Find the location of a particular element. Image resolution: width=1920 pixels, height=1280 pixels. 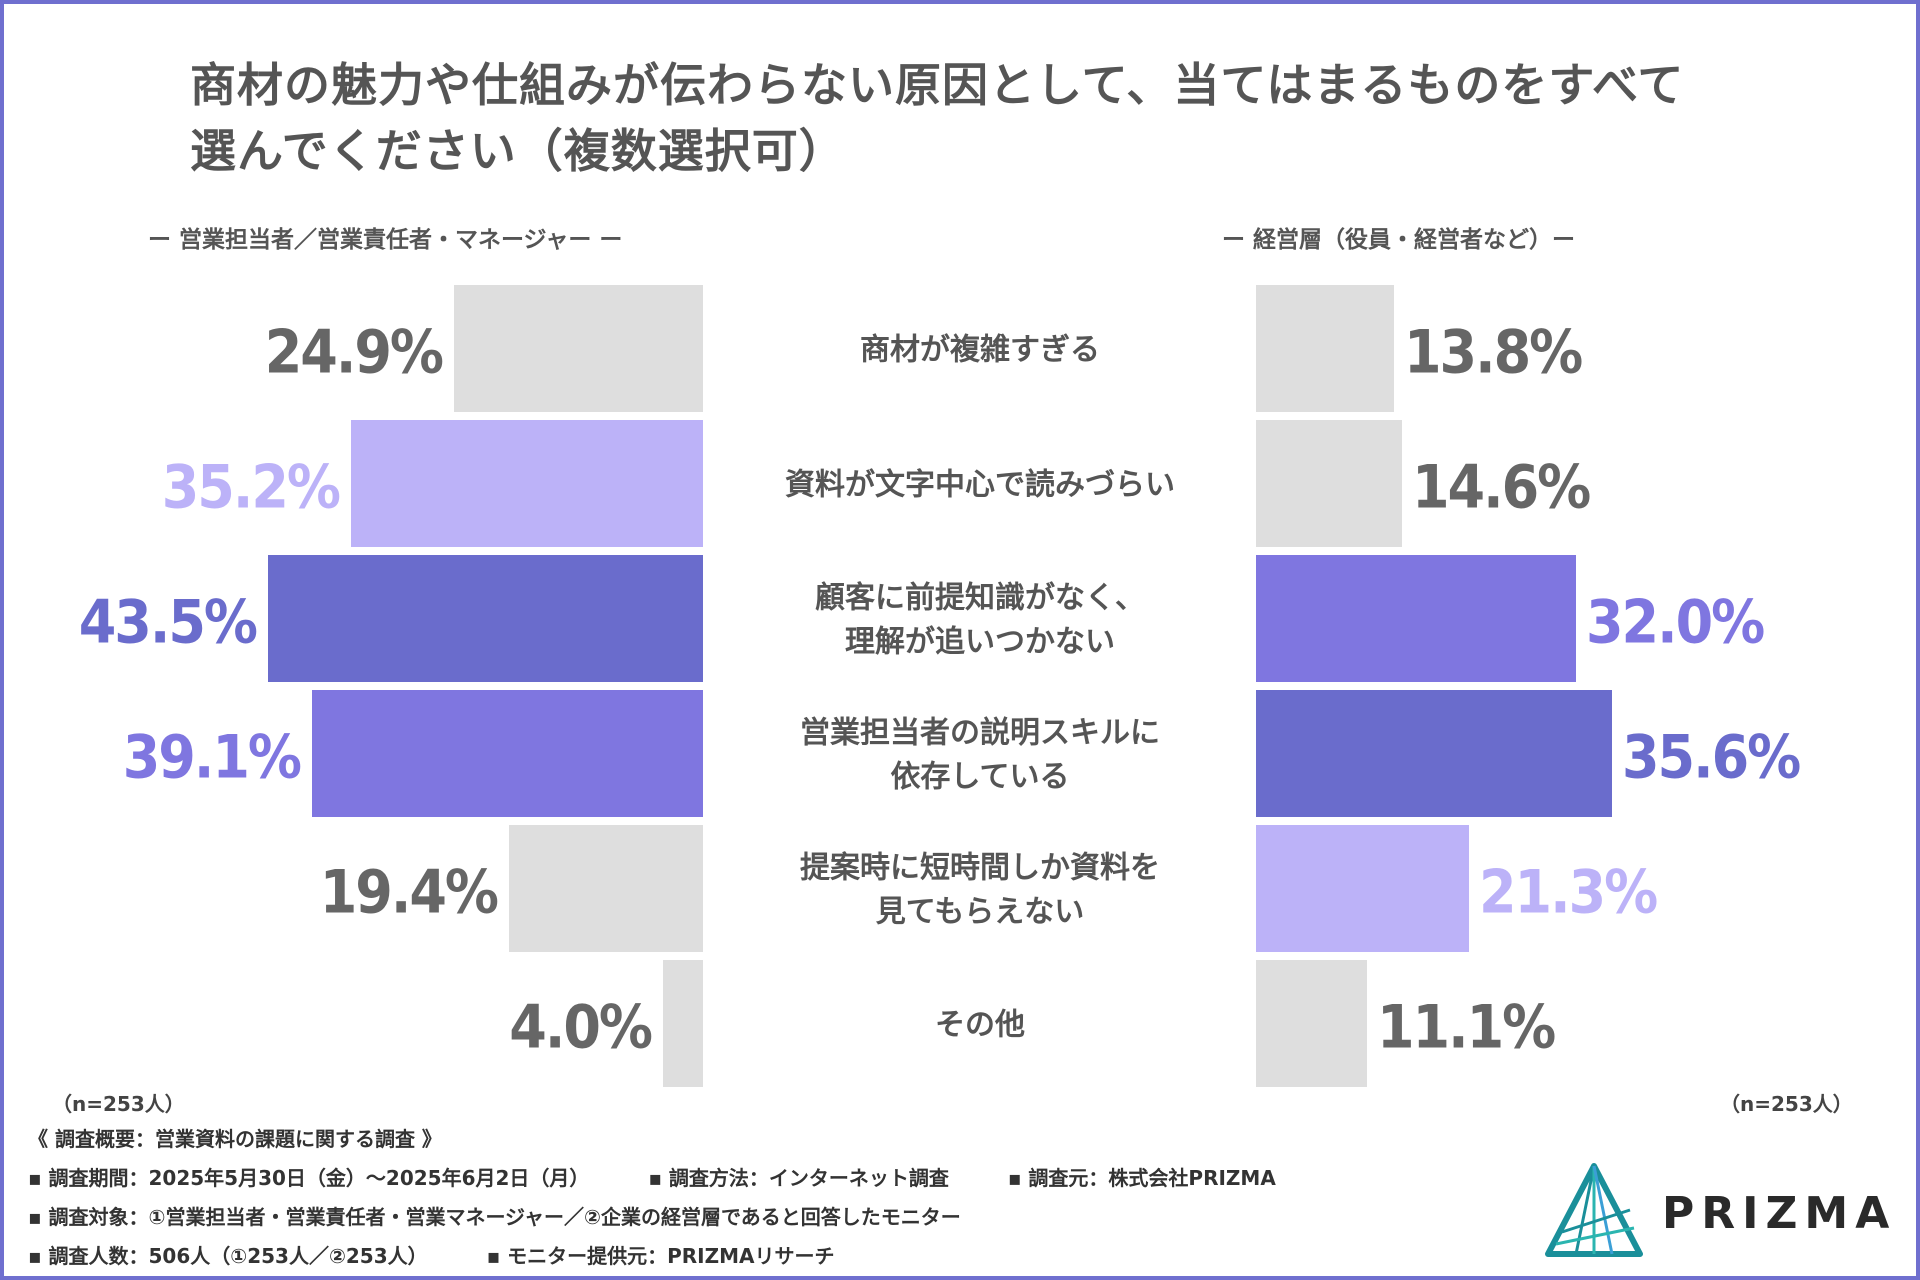

category-label-4-line-1: 営業担当者の説明スキルに is located at coordinates (980, 733).